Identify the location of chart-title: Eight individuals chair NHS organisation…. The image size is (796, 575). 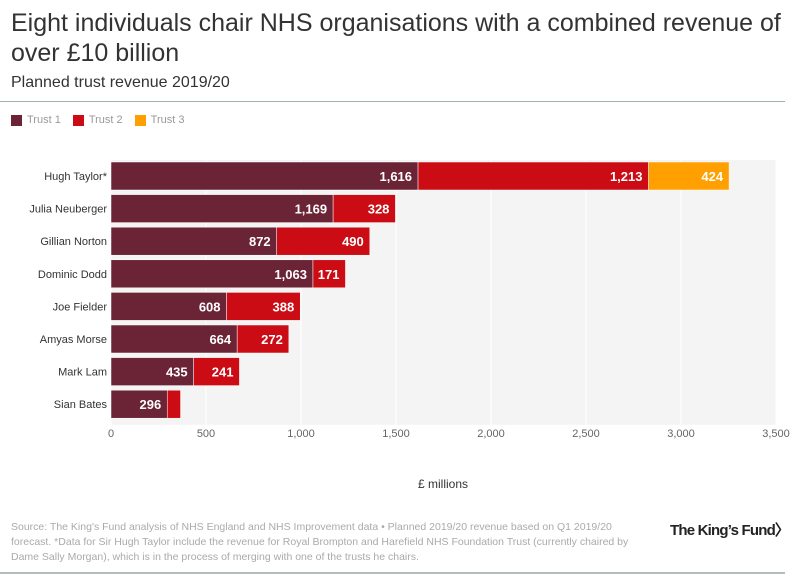
(396, 38).